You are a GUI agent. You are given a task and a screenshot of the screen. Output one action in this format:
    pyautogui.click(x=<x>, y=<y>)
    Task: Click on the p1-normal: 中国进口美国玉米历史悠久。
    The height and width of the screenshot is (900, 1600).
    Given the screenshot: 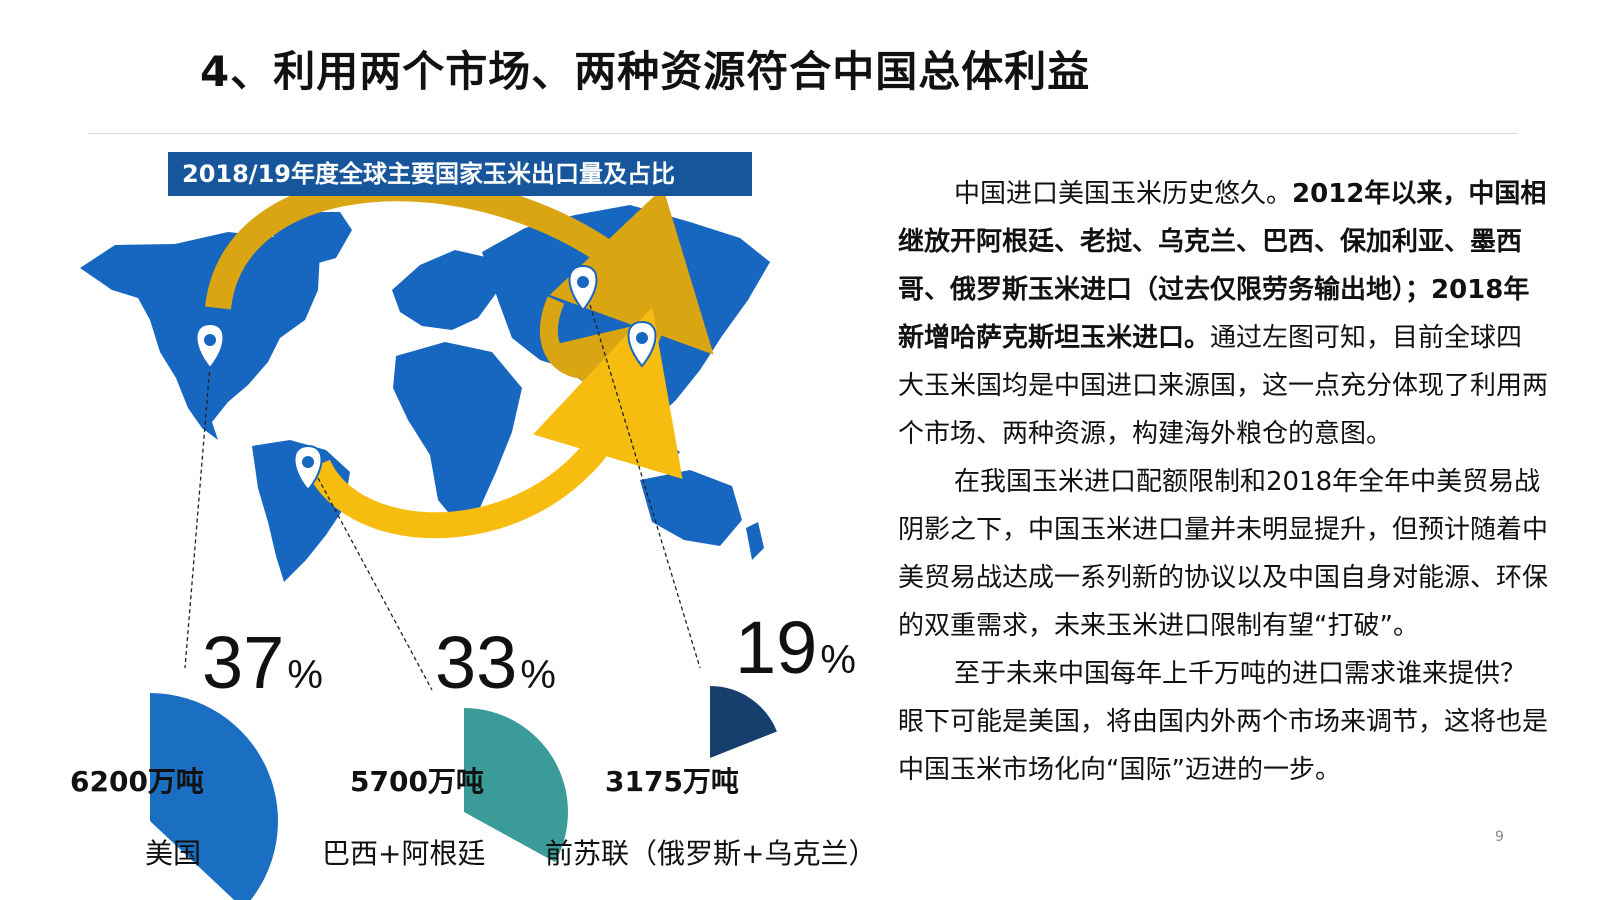 What is the action you would take?
    pyautogui.click(x=1123, y=194)
    